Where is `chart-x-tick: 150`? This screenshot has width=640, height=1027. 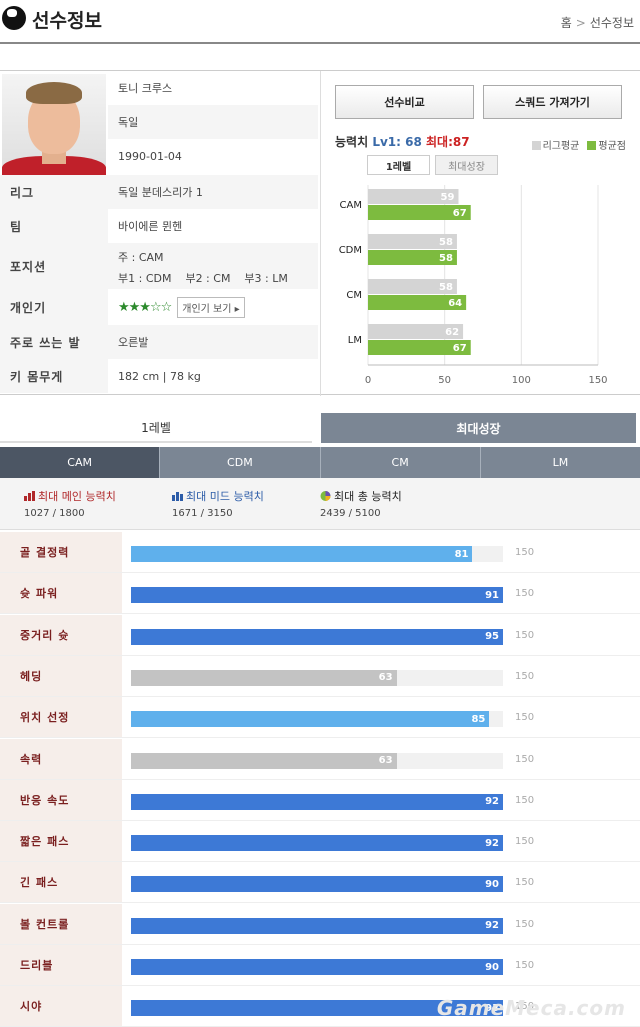
chart-x-tick: 150 is located at coordinates (597, 380).